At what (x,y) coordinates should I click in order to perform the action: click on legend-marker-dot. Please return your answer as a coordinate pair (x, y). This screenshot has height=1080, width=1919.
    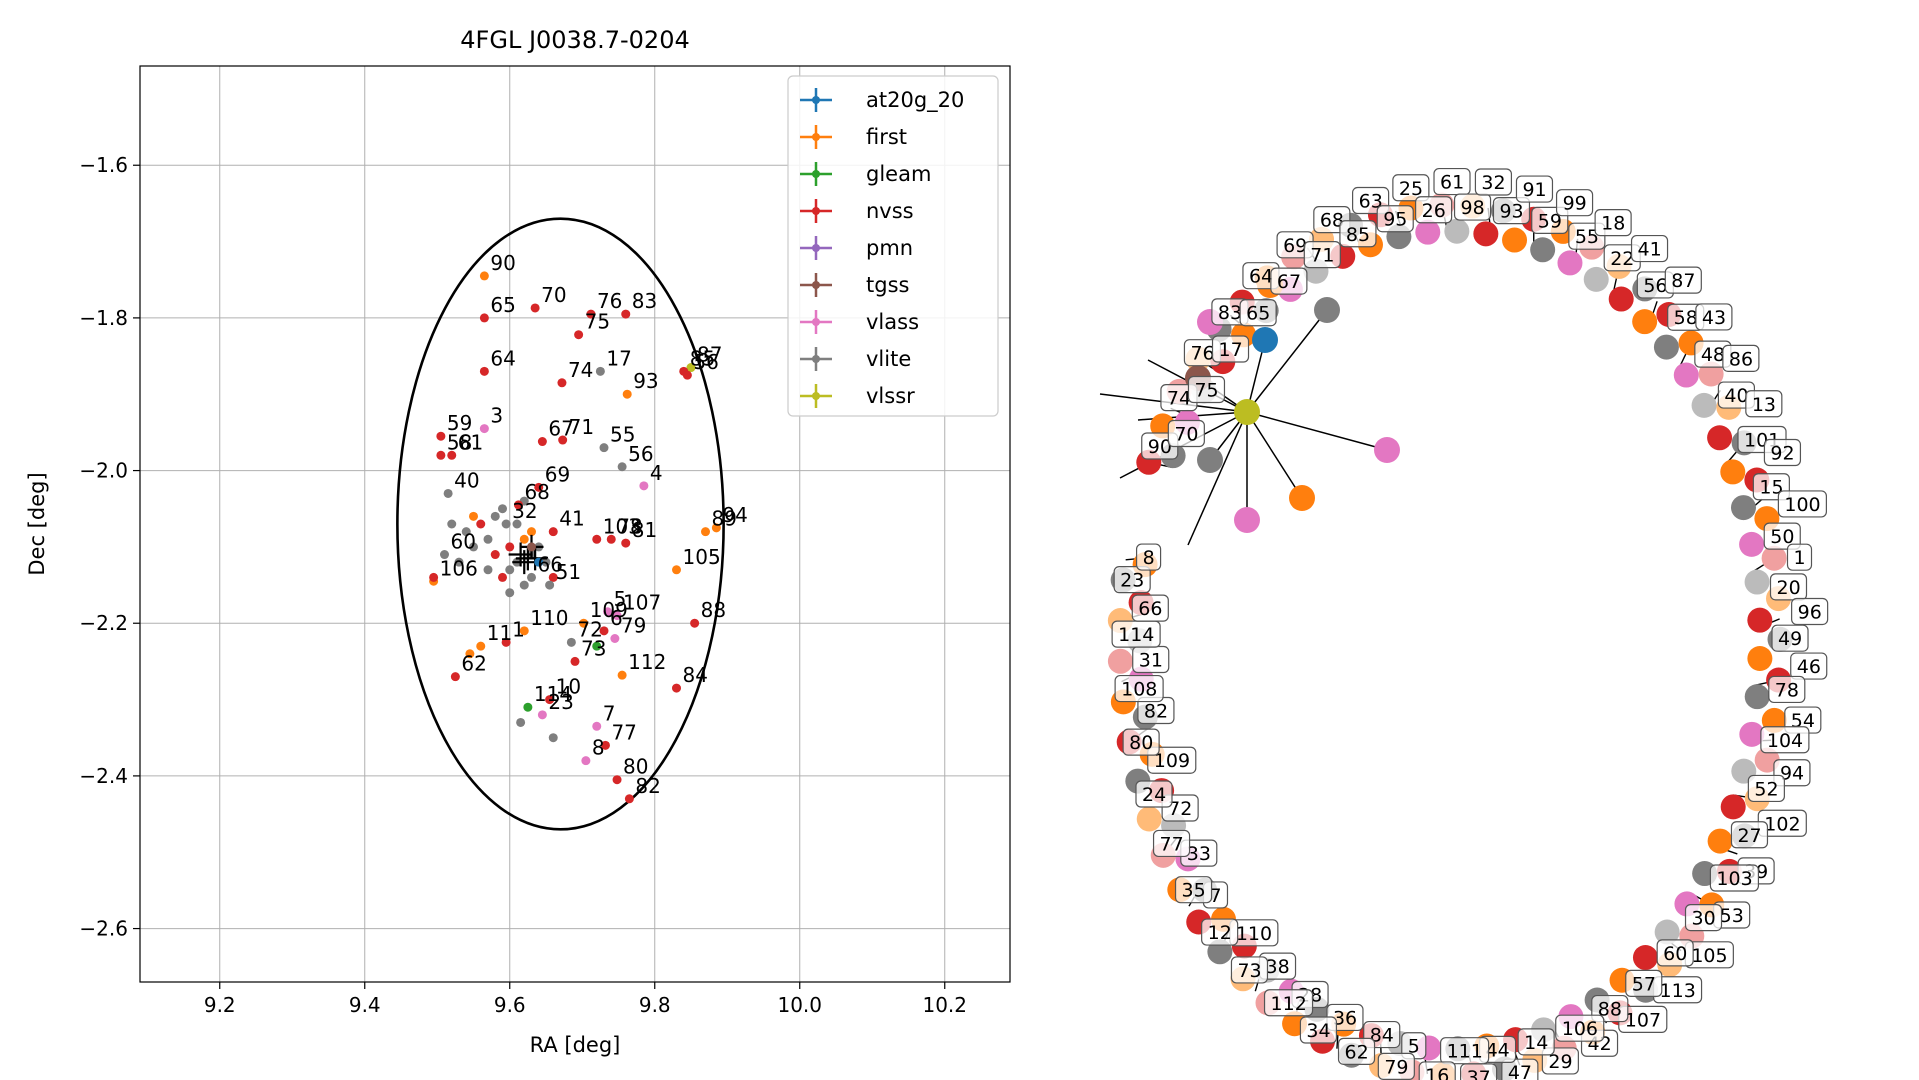
    Looking at the image, I should click on (816, 211).